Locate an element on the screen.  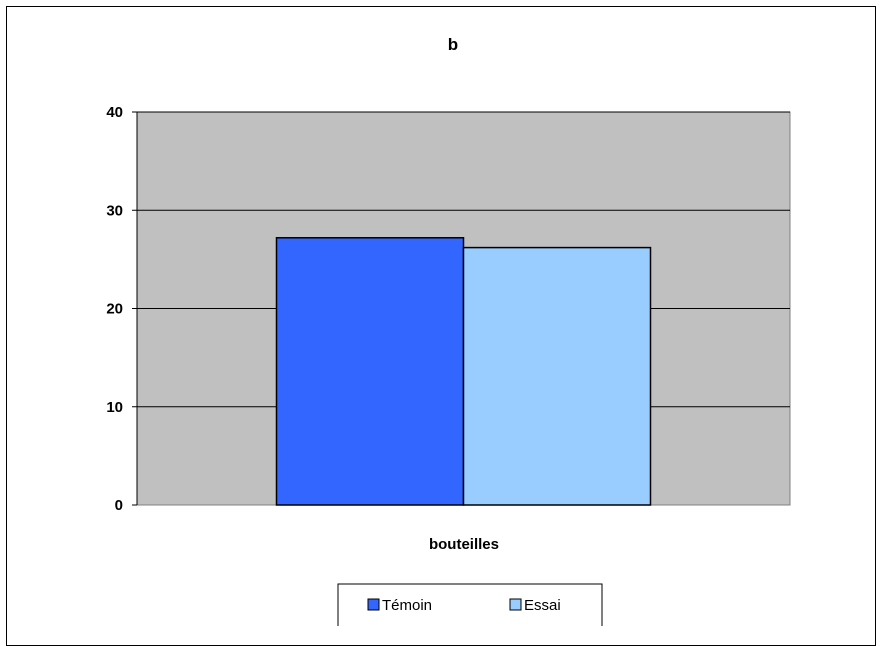
x-axis-label: bouteilles is located at coordinates (464, 544).